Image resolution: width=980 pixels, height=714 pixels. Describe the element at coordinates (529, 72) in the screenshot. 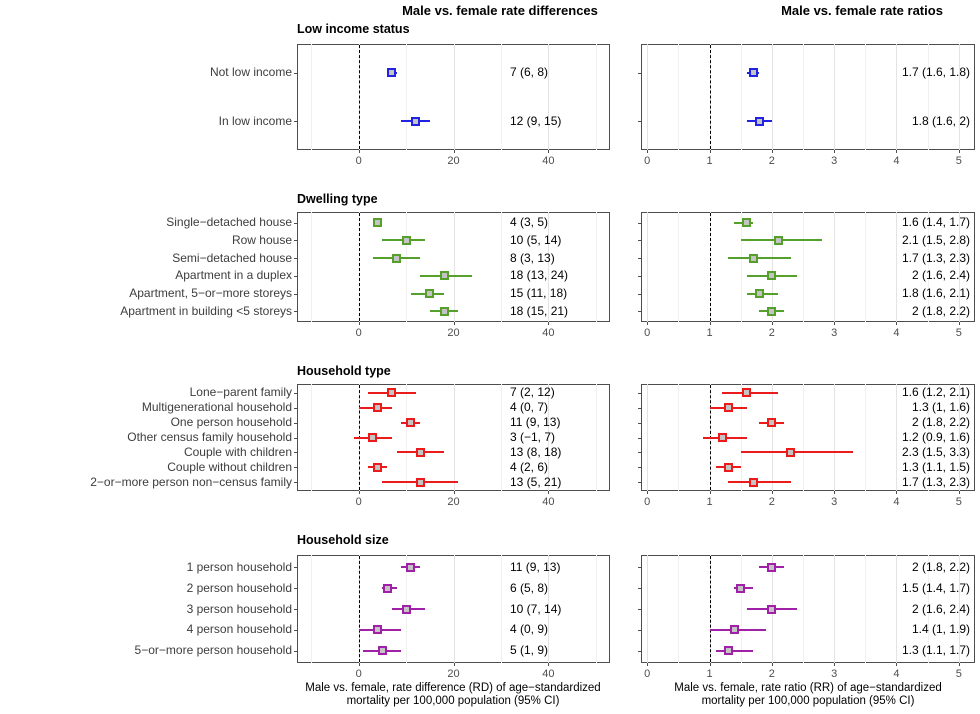

I see `estimate-value-label: 7 (6, 8)` at that location.